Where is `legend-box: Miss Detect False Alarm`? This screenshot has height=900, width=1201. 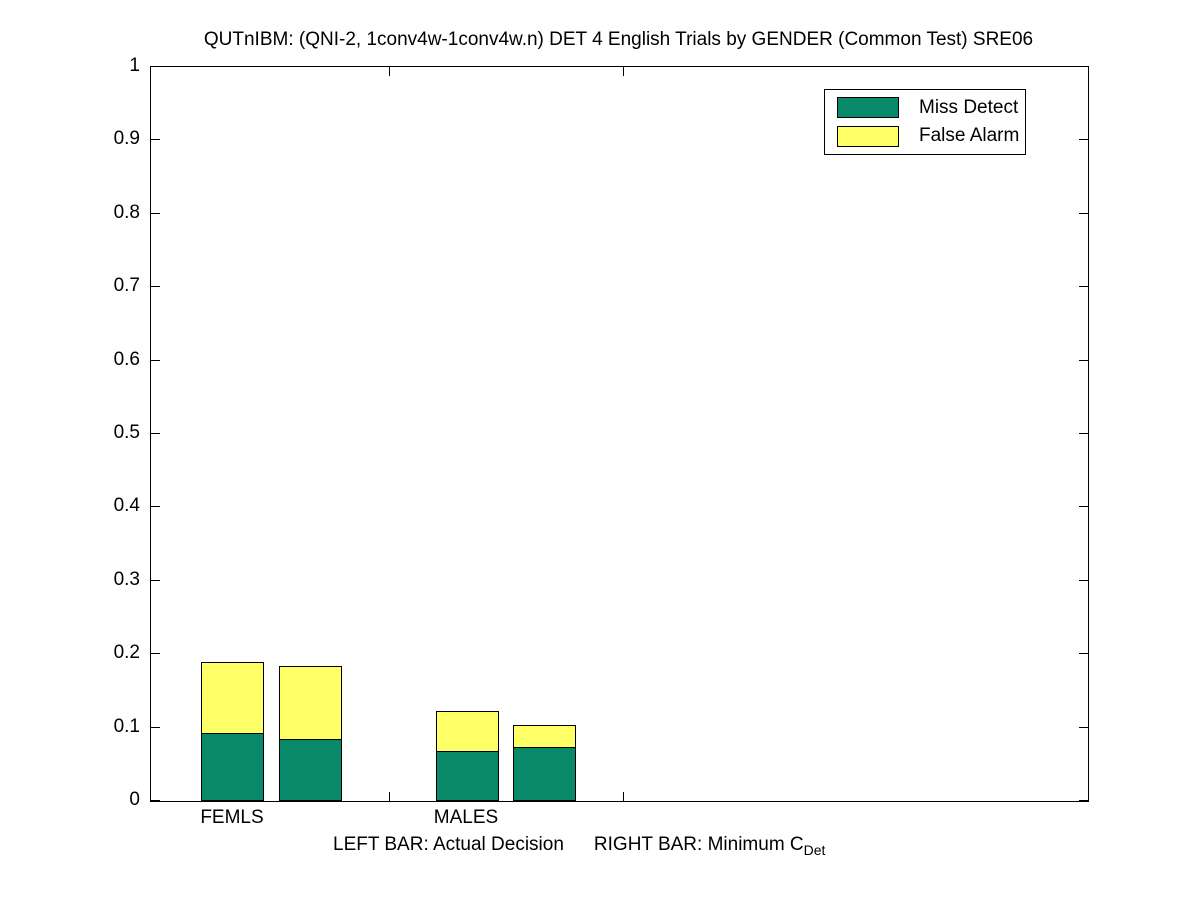 legend-box: Miss Detect False Alarm is located at coordinates (925, 122).